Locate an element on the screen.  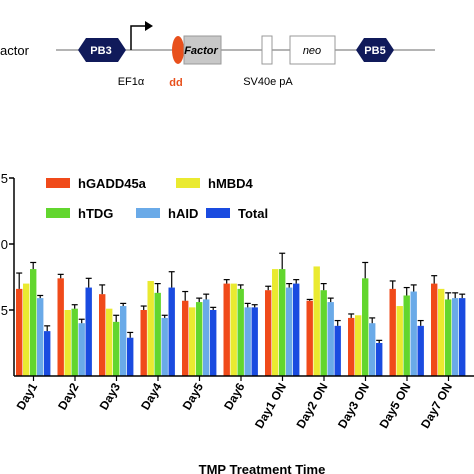
legend-swatch-hgadd45a is located at coordinates (58, 183).